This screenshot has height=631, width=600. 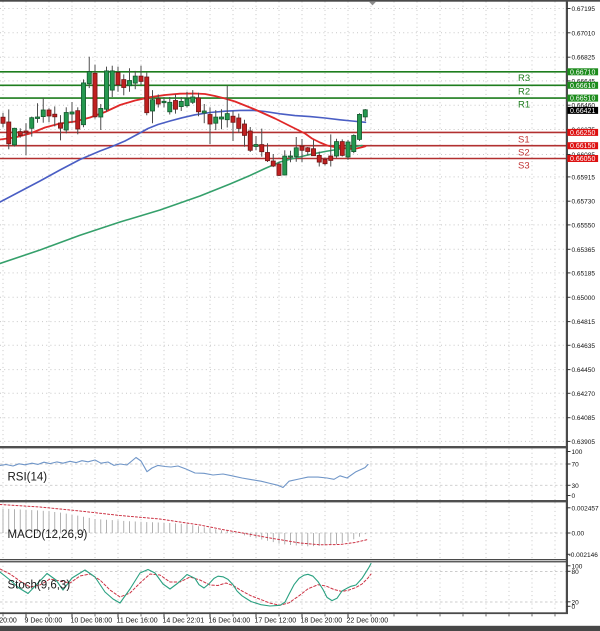 What do you see at coordinates (584, 250) in the screenshot?
I see `svg-text: 0.65365` at bounding box center [584, 250].